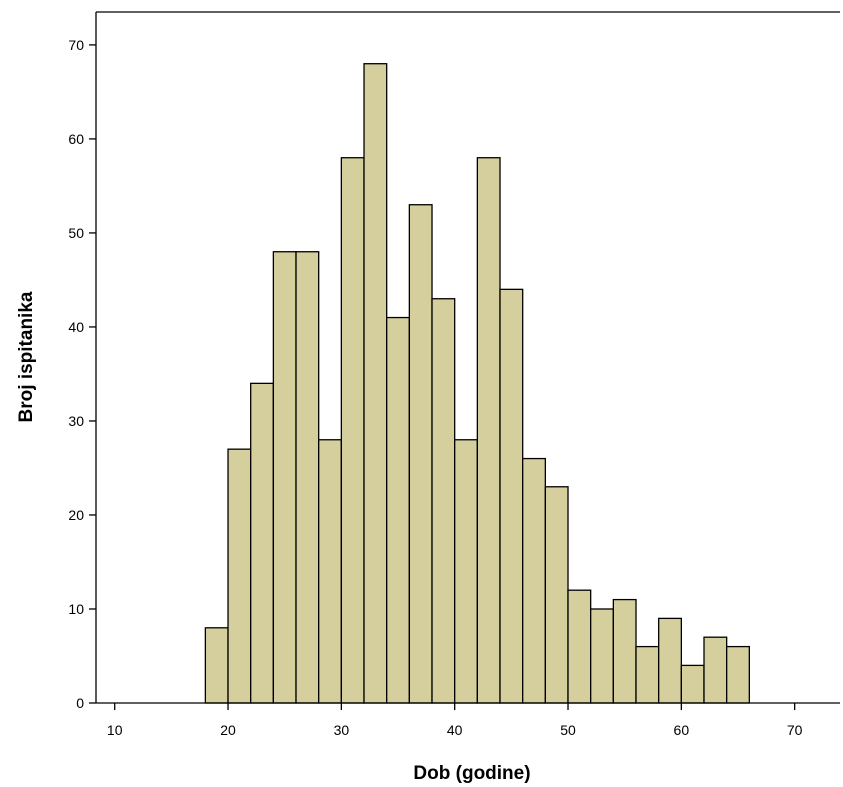 This screenshot has width=843, height=787. Describe the element at coordinates (228, 730) in the screenshot. I see `x-tick-label-20: 20` at that location.